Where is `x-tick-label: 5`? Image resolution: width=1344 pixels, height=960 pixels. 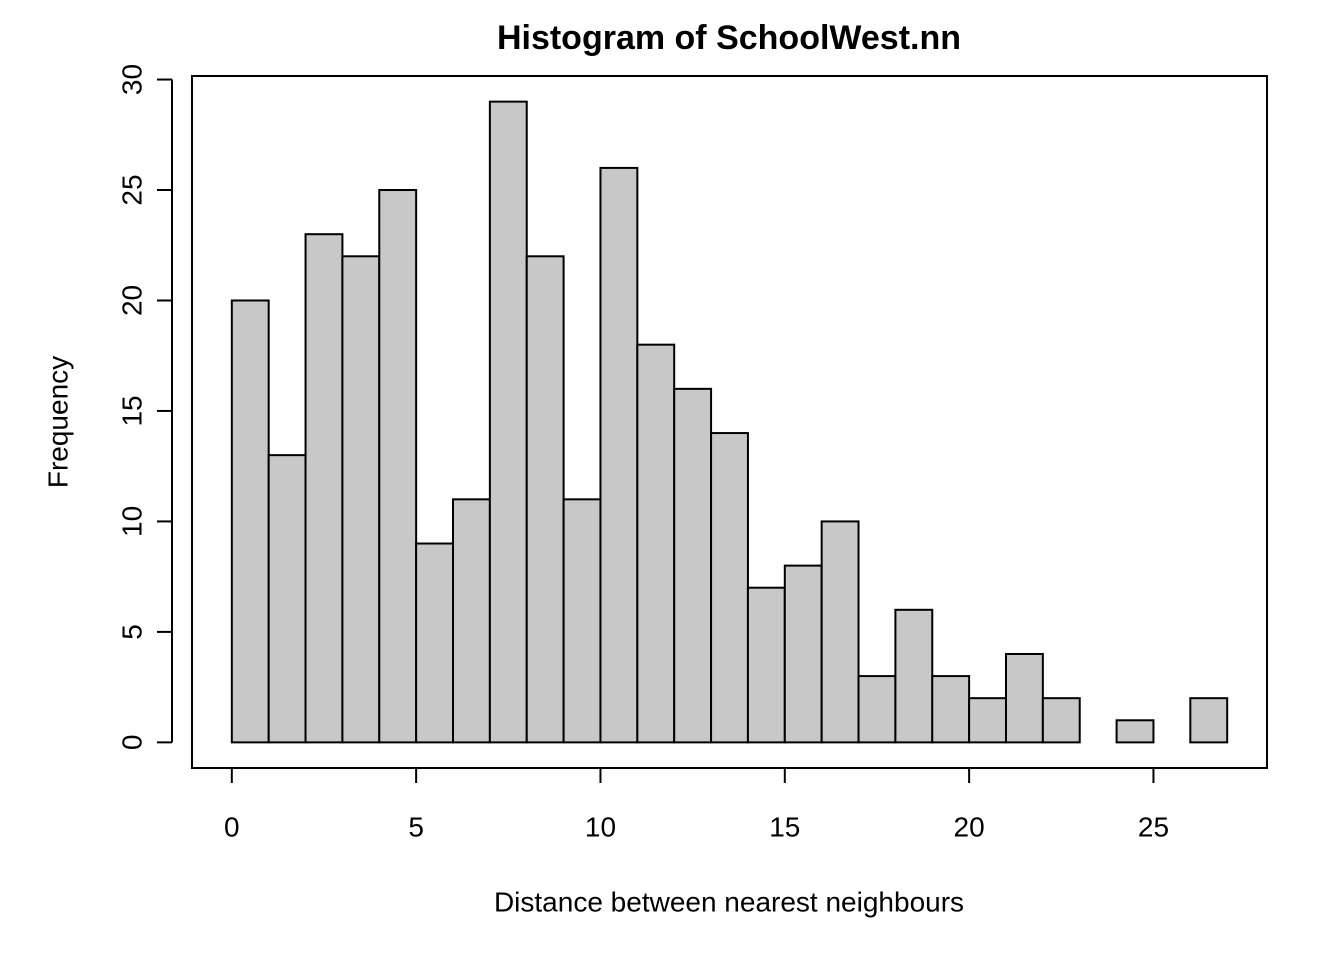
x-tick-label: 5 is located at coordinates (416, 826).